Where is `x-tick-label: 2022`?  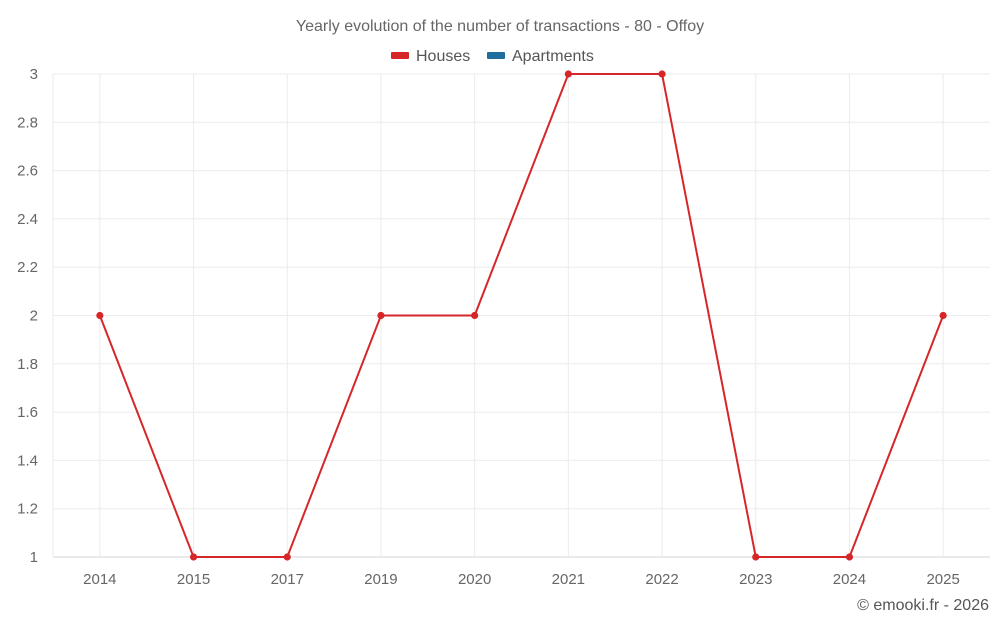
x-tick-label: 2022 is located at coordinates (661, 579).